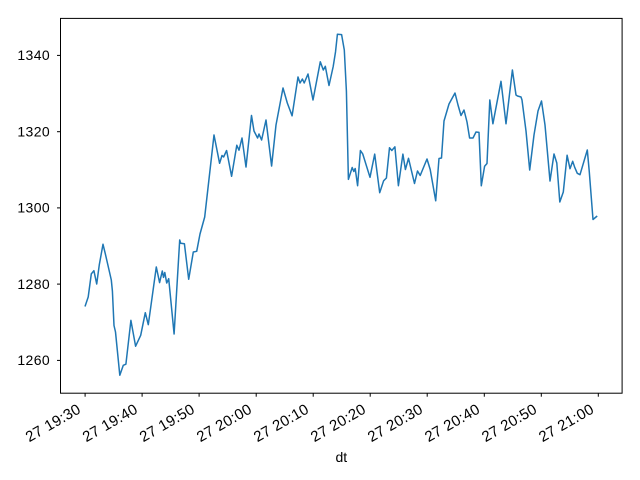 The height and width of the screenshot is (480, 640). I want to click on svg-text: 1320, so click(33, 132).